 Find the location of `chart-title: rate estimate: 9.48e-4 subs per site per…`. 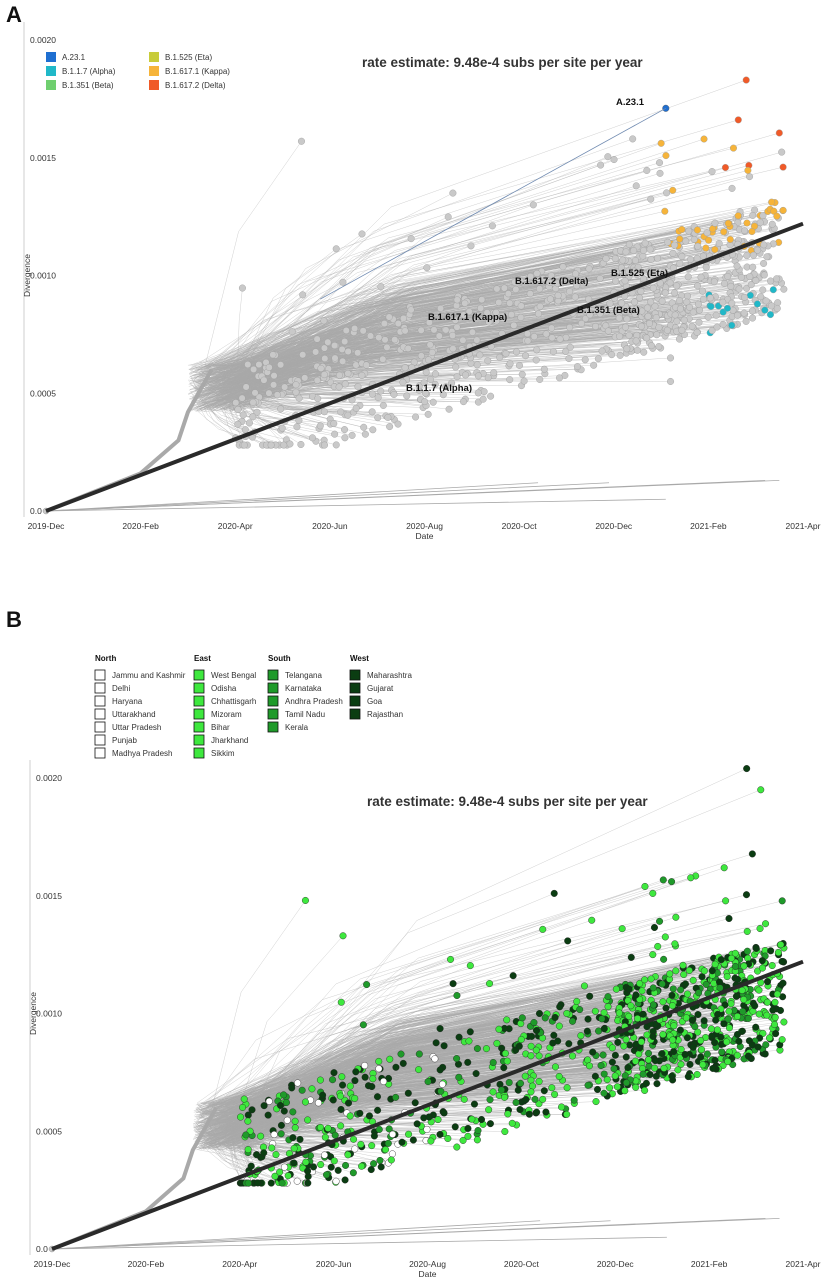

chart-title: rate estimate: 9.48e-4 subs per site per… is located at coordinates (502, 62).